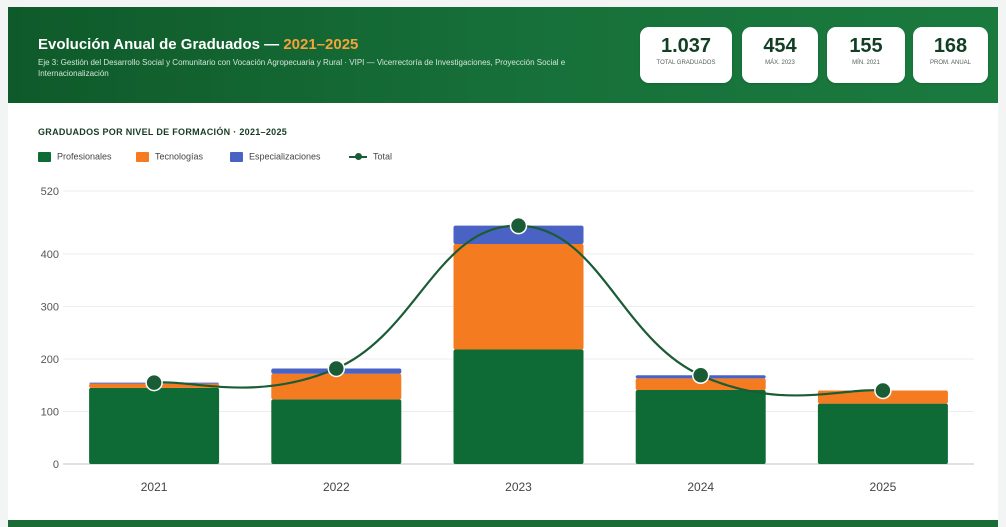 The width and height of the screenshot is (1006, 527). What do you see at coordinates (321, 44) in the screenshot?
I see `title-years: 2021–2025` at bounding box center [321, 44].